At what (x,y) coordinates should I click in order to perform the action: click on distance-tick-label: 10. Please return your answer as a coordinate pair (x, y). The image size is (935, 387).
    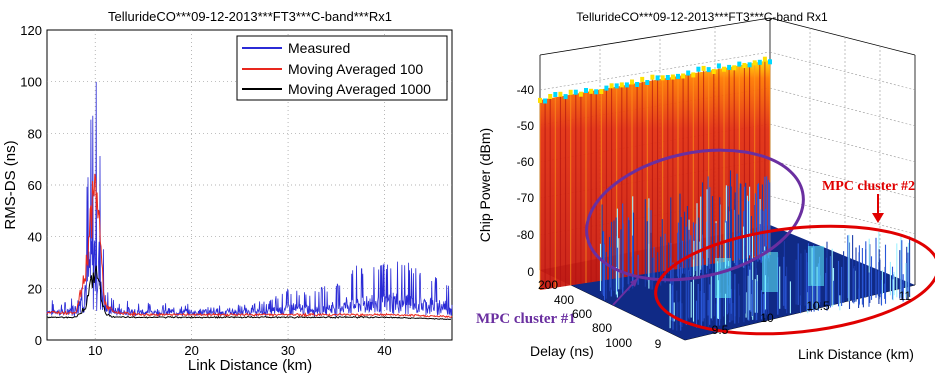
    Looking at the image, I should click on (767, 318).